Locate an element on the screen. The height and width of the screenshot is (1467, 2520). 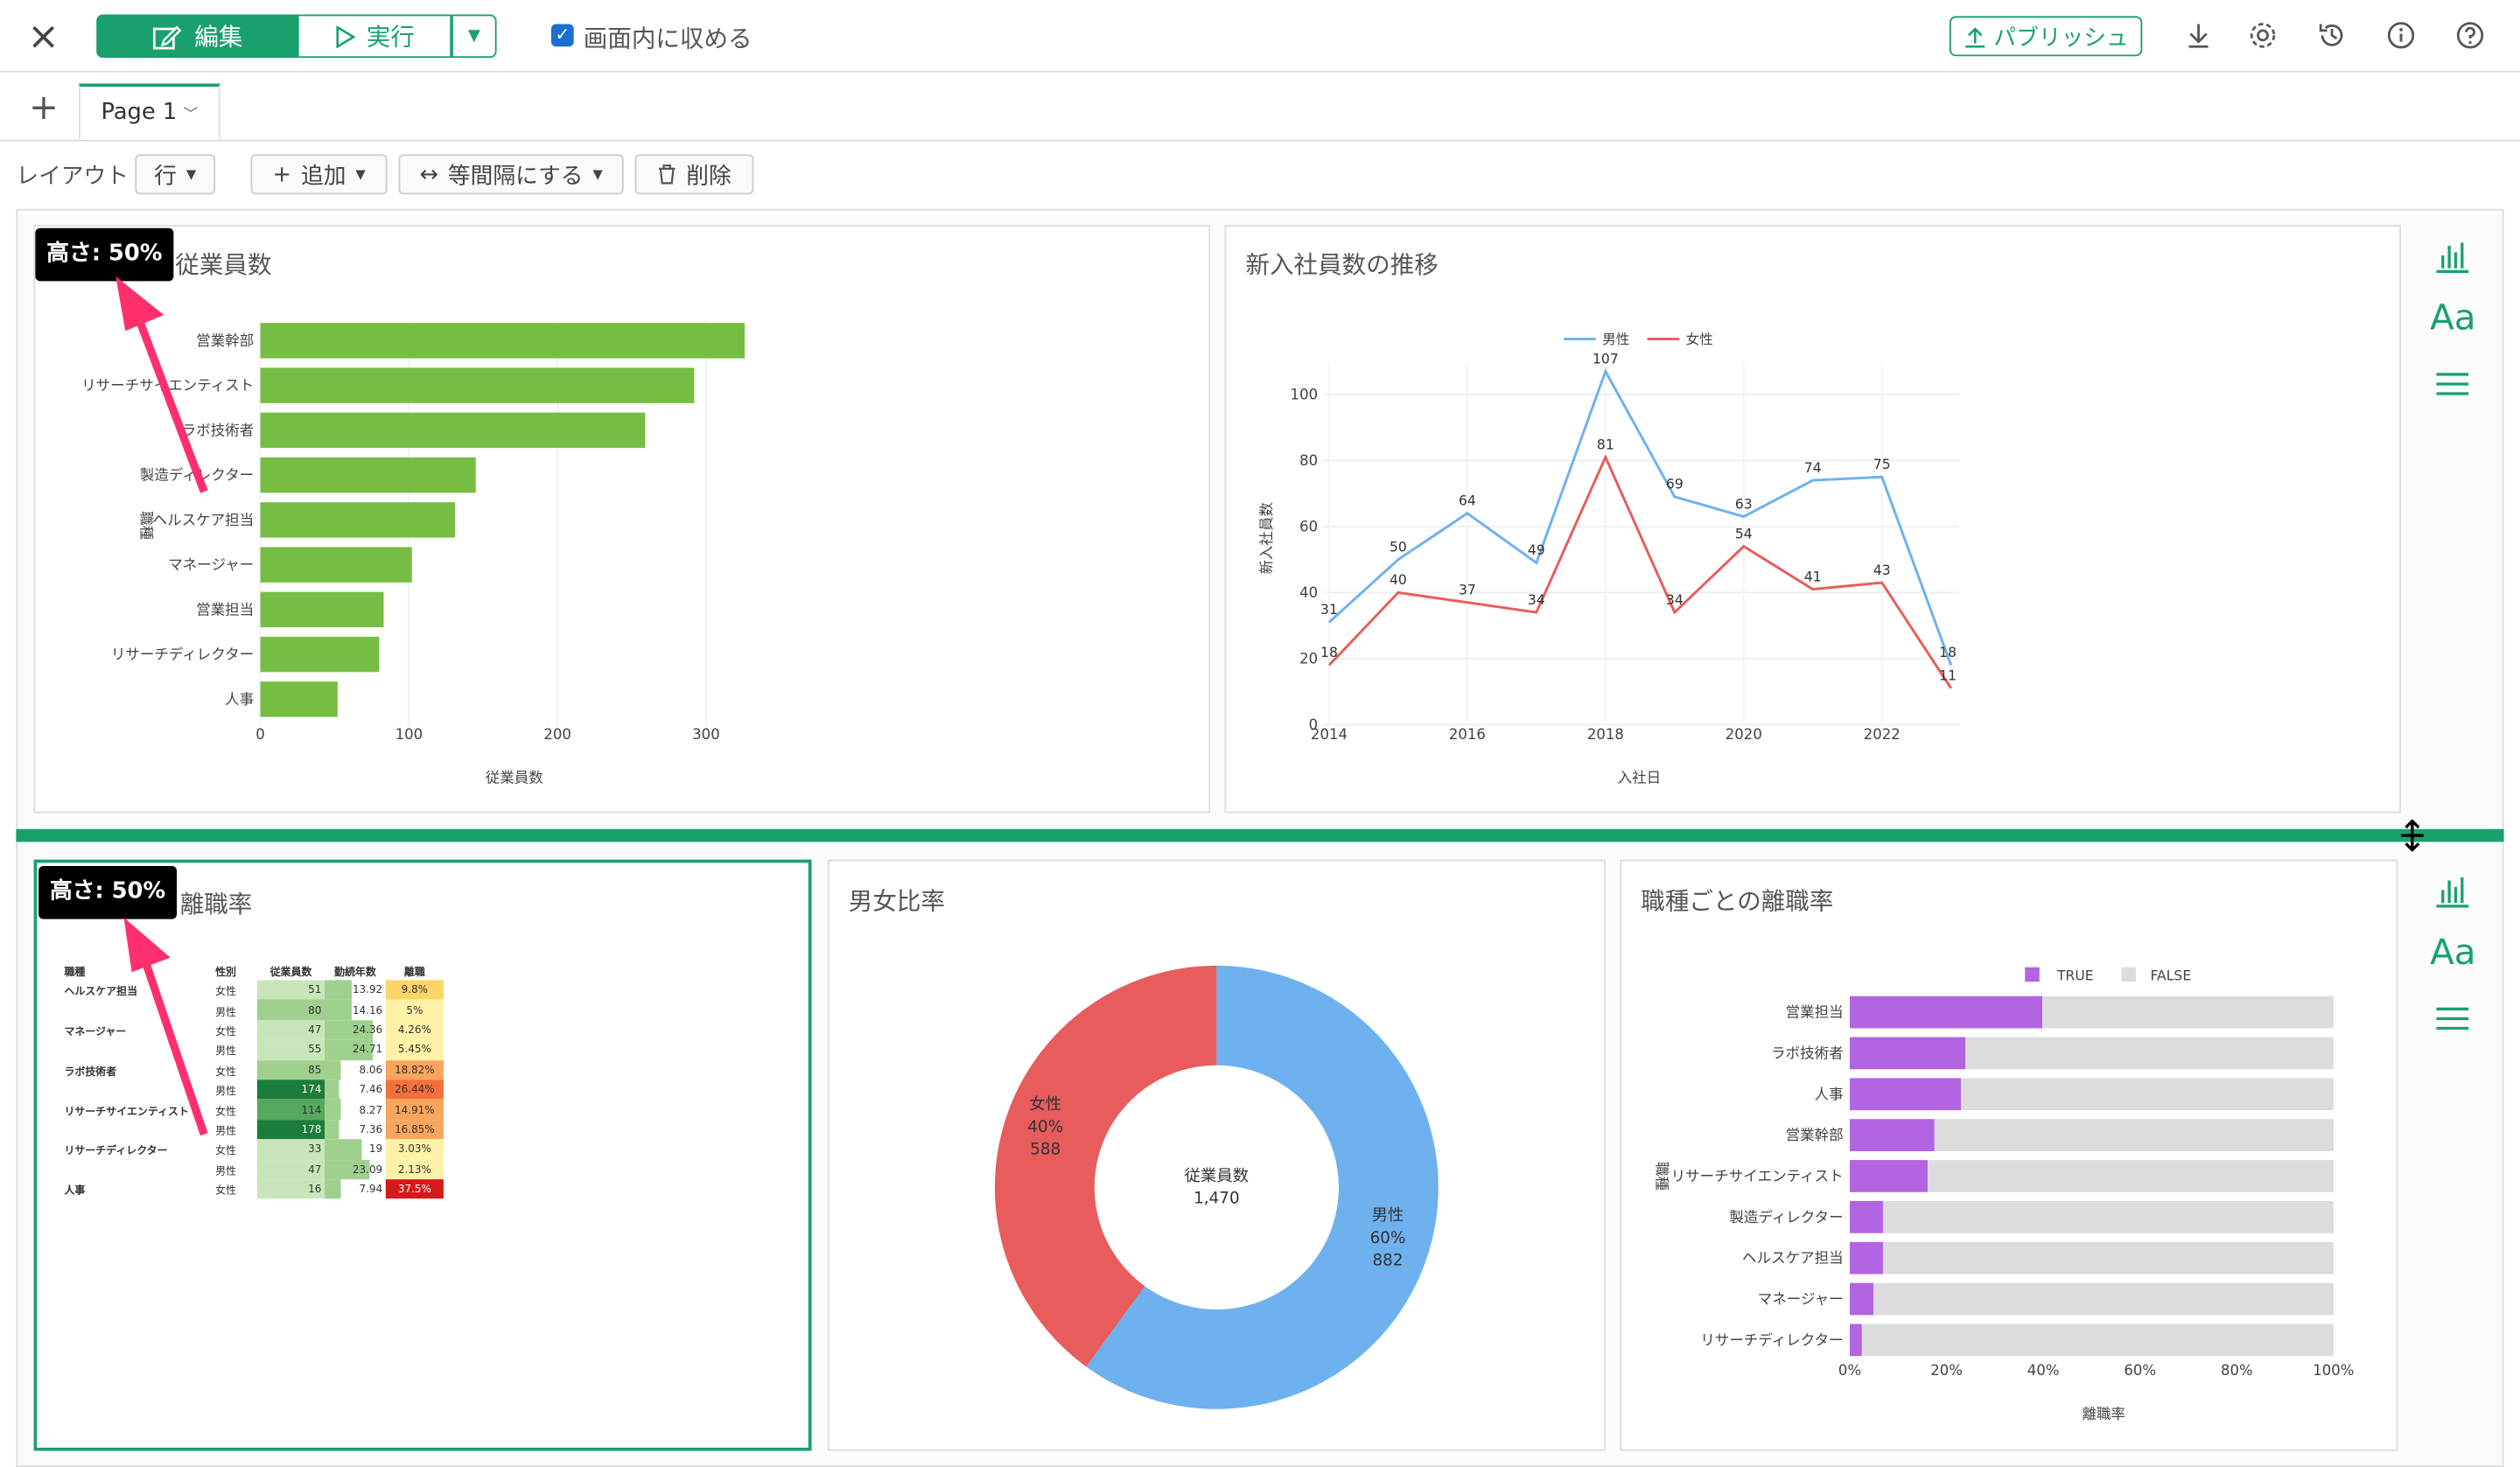
download-icon is located at coordinates (2198, 35).